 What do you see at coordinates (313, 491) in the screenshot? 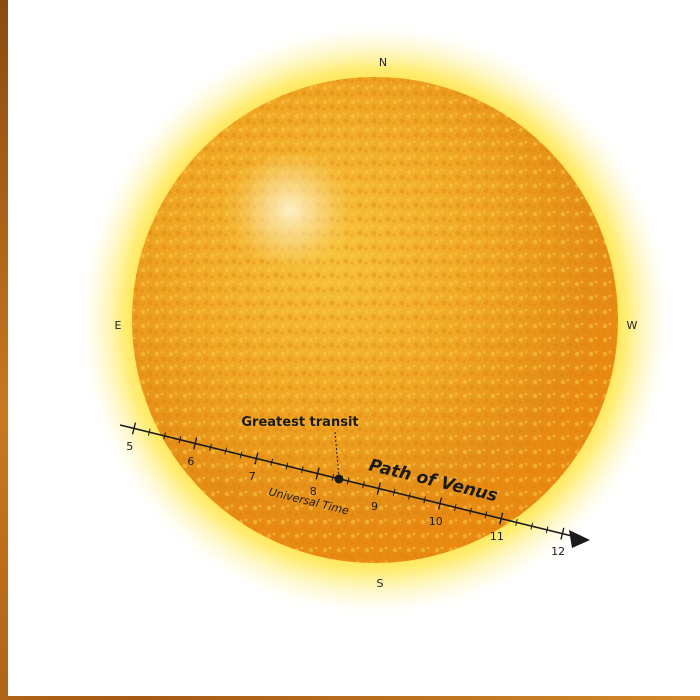
I see `time-tick-label: 8` at bounding box center [313, 491].